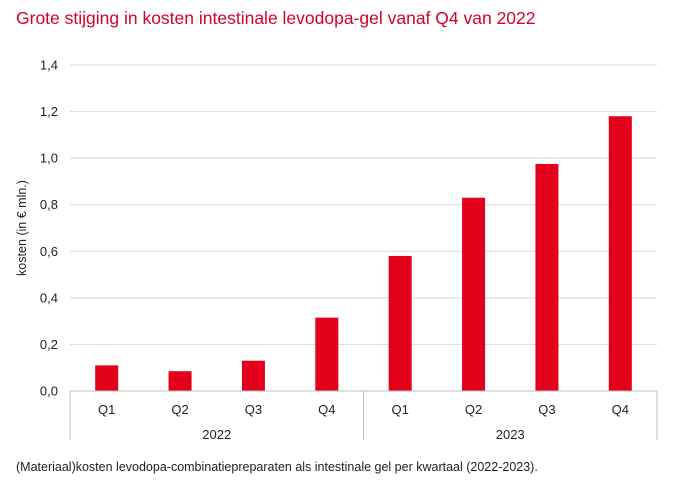 Image resolution: width=674 pixels, height=492 pixels. Describe the element at coordinates (49, 65) in the screenshot. I see `y-tick-label: 1,4` at that location.